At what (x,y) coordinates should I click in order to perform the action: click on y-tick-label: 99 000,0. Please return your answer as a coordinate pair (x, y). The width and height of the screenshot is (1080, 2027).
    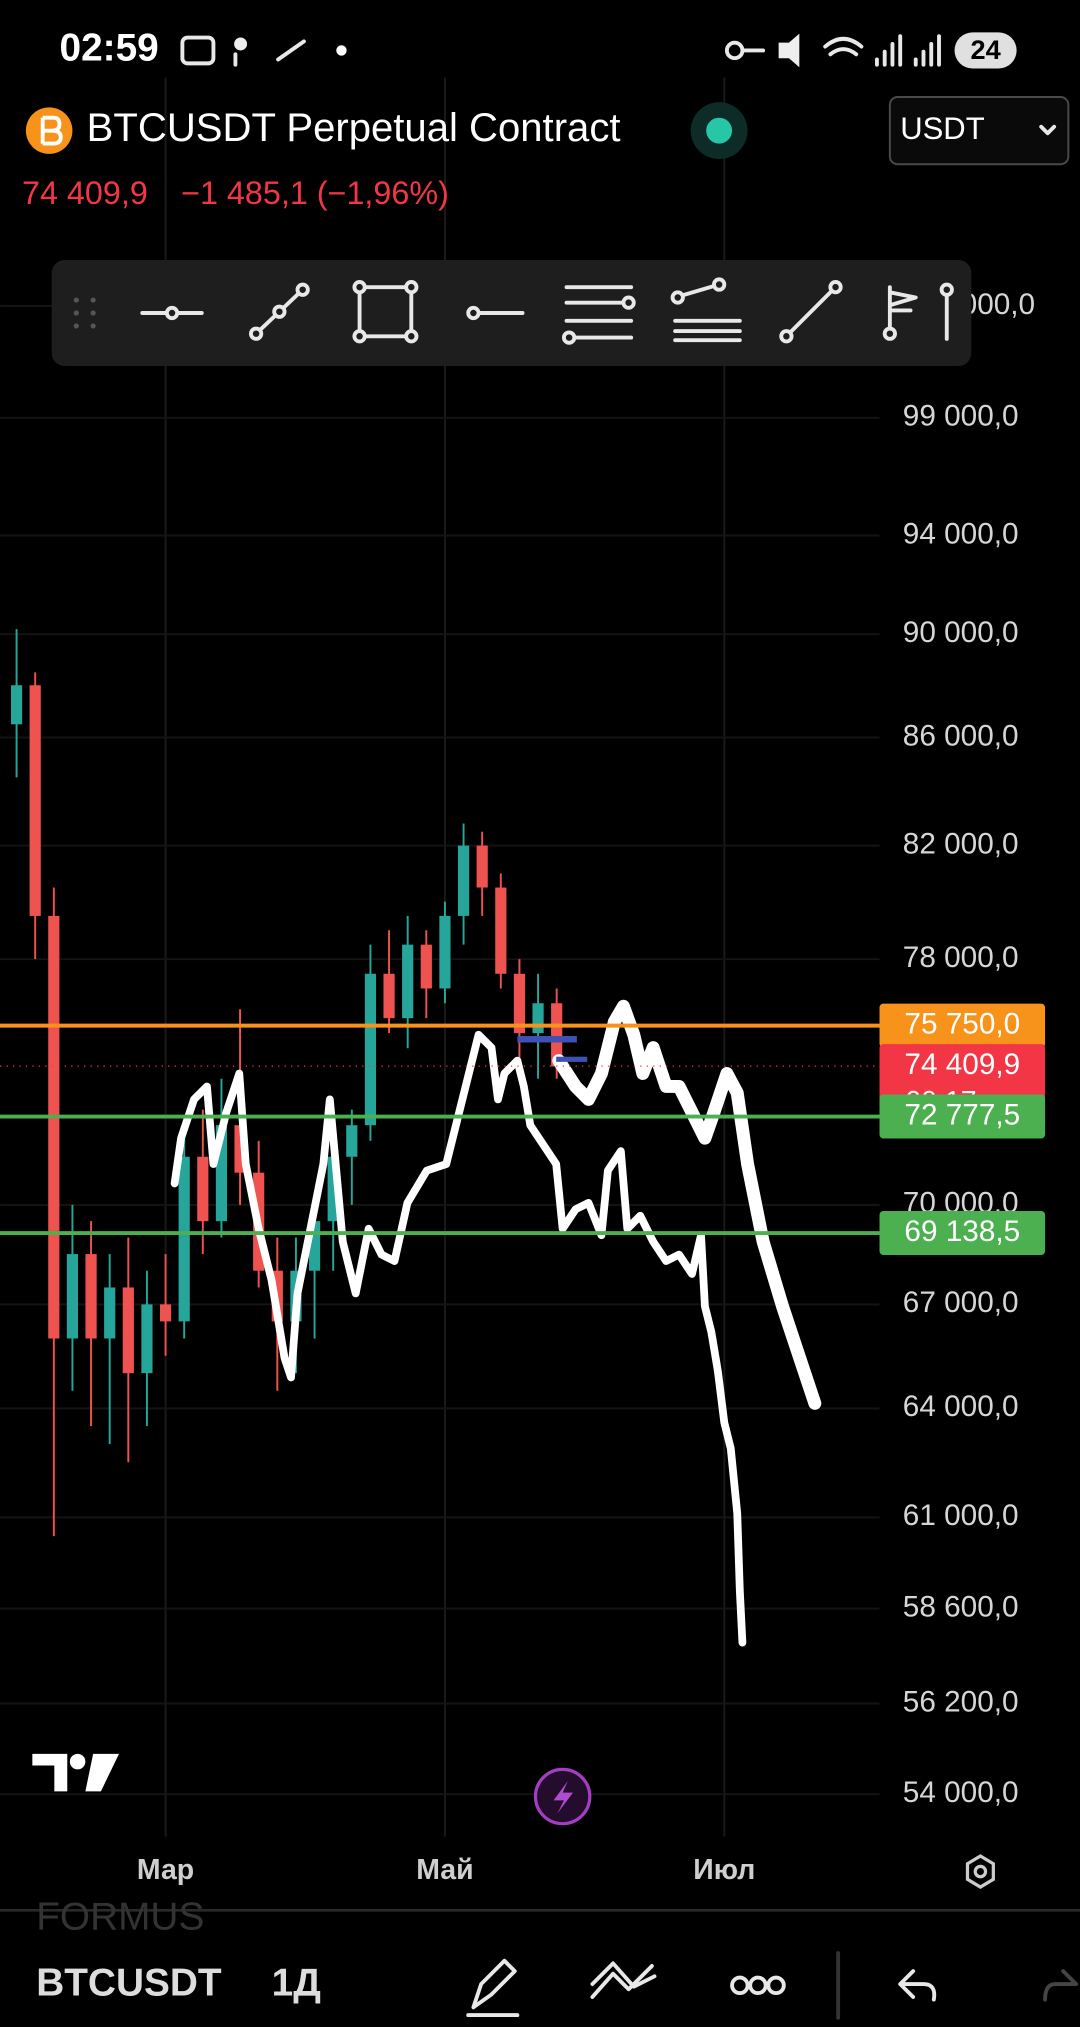
    Looking at the image, I should click on (961, 416).